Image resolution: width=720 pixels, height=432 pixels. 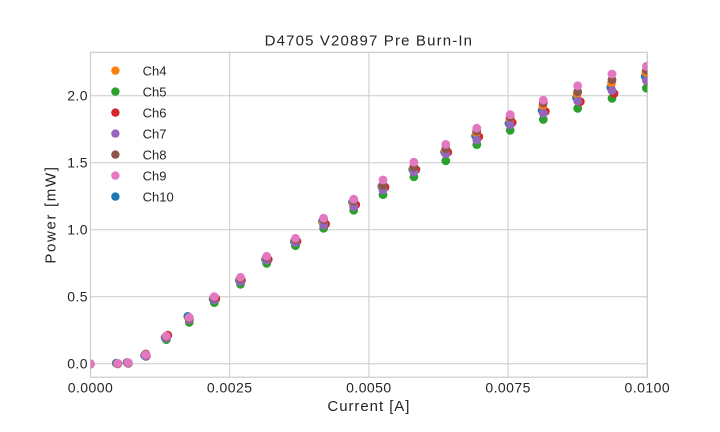 What do you see at coordinates (158, 196) in the screenshot?
I see `svg-text: Ch10` at bounding box center [158, 196].